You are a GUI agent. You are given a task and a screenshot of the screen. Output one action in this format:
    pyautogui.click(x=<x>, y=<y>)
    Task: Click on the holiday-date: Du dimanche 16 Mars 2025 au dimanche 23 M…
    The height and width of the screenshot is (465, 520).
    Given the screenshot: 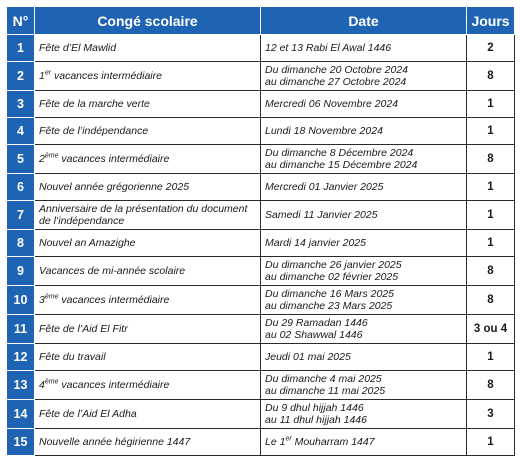 What is the action you would take?
    pyautogui.click(x=363, y=300)
    